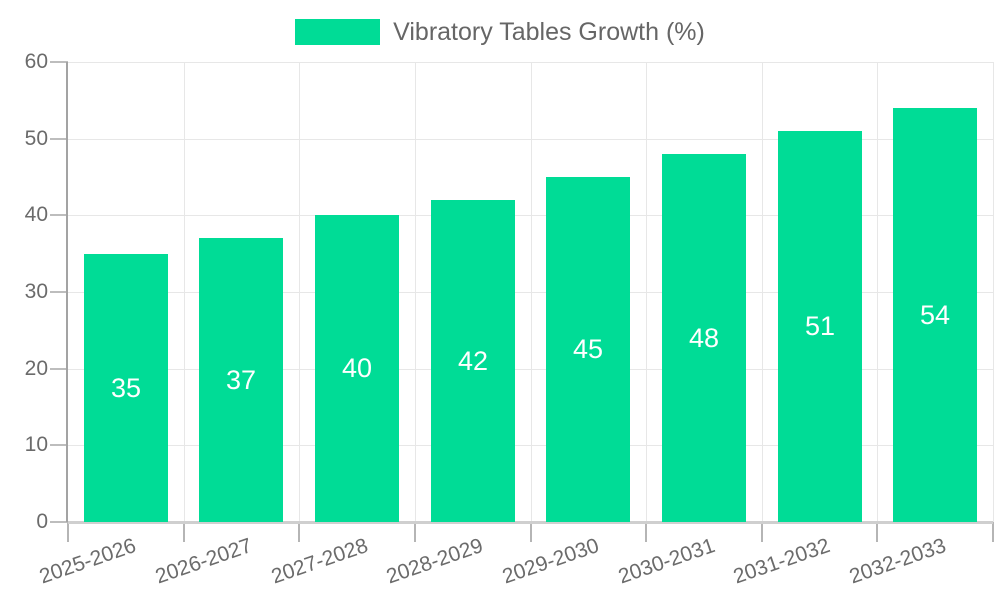 The image size is (1000, 600). I want to click on y-axis-label: 40, so click(36, 214).